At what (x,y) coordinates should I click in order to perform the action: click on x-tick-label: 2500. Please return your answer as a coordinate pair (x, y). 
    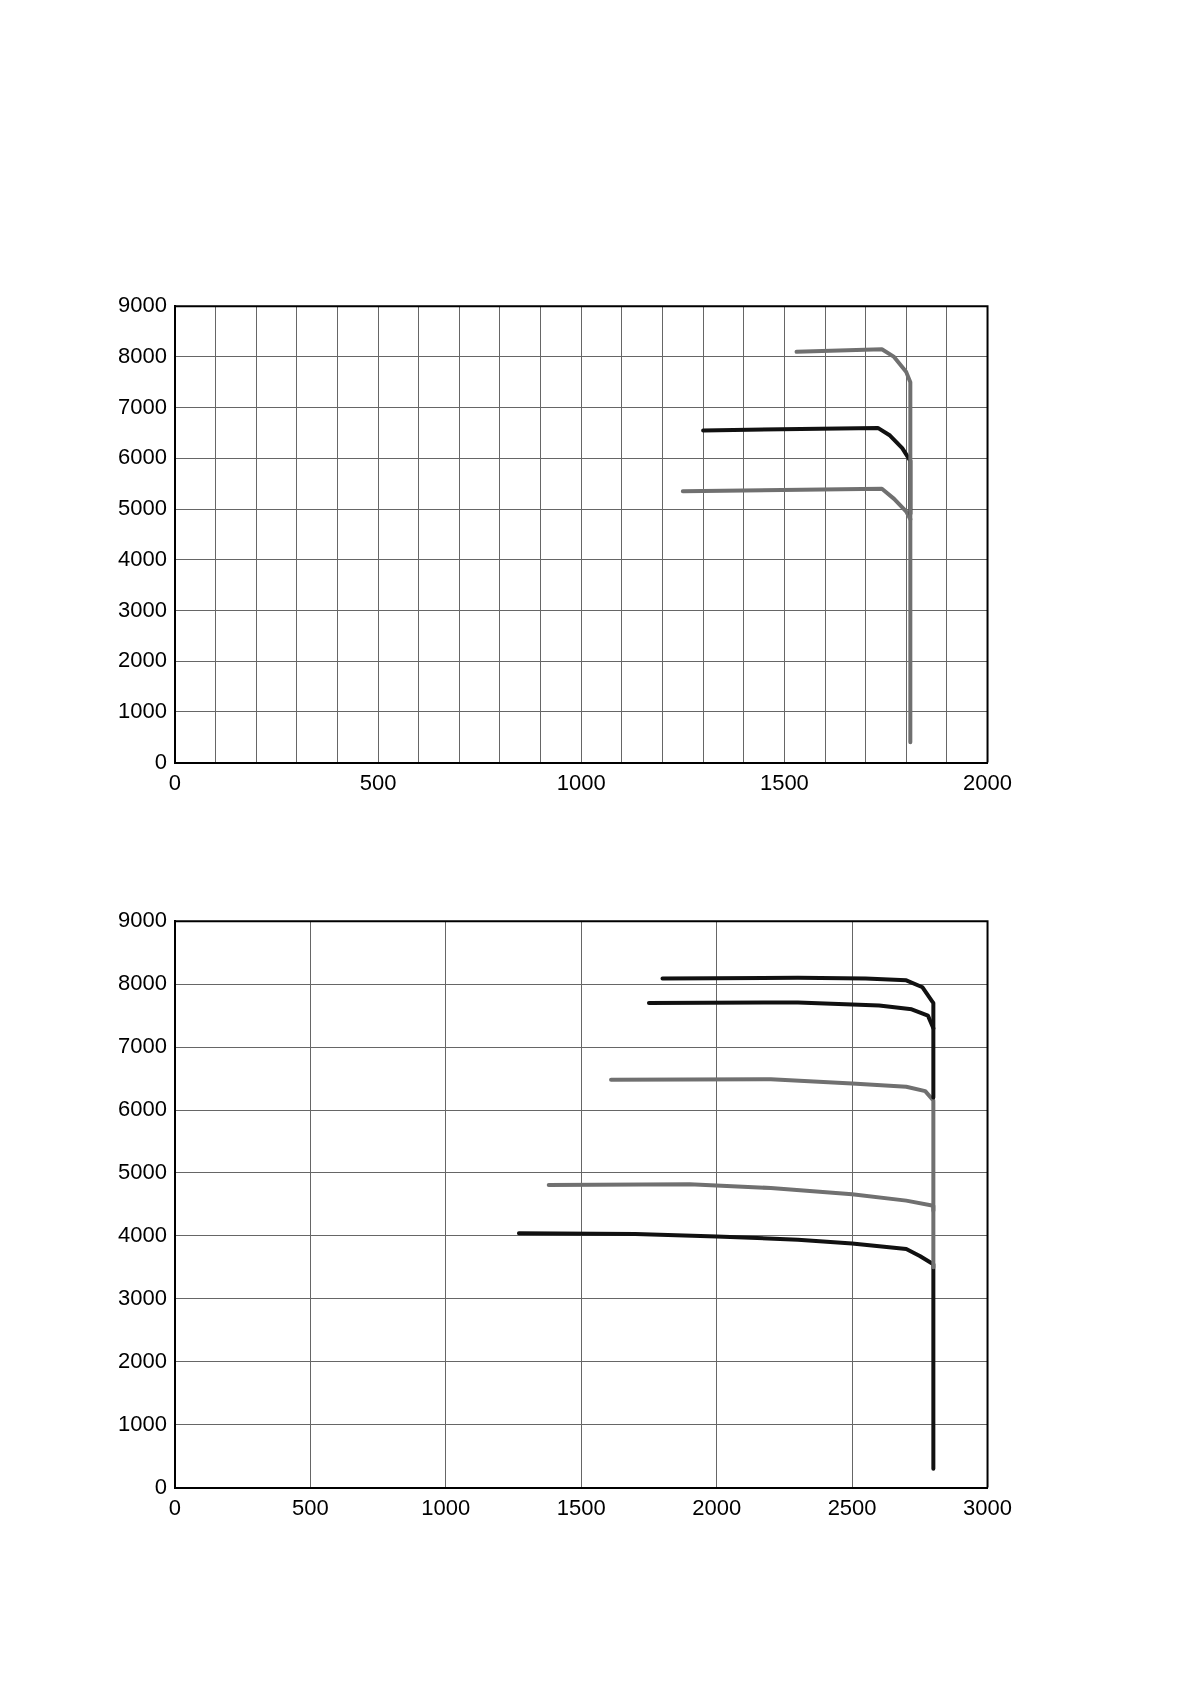
    Looking at the image, I should click on (852, 1507).